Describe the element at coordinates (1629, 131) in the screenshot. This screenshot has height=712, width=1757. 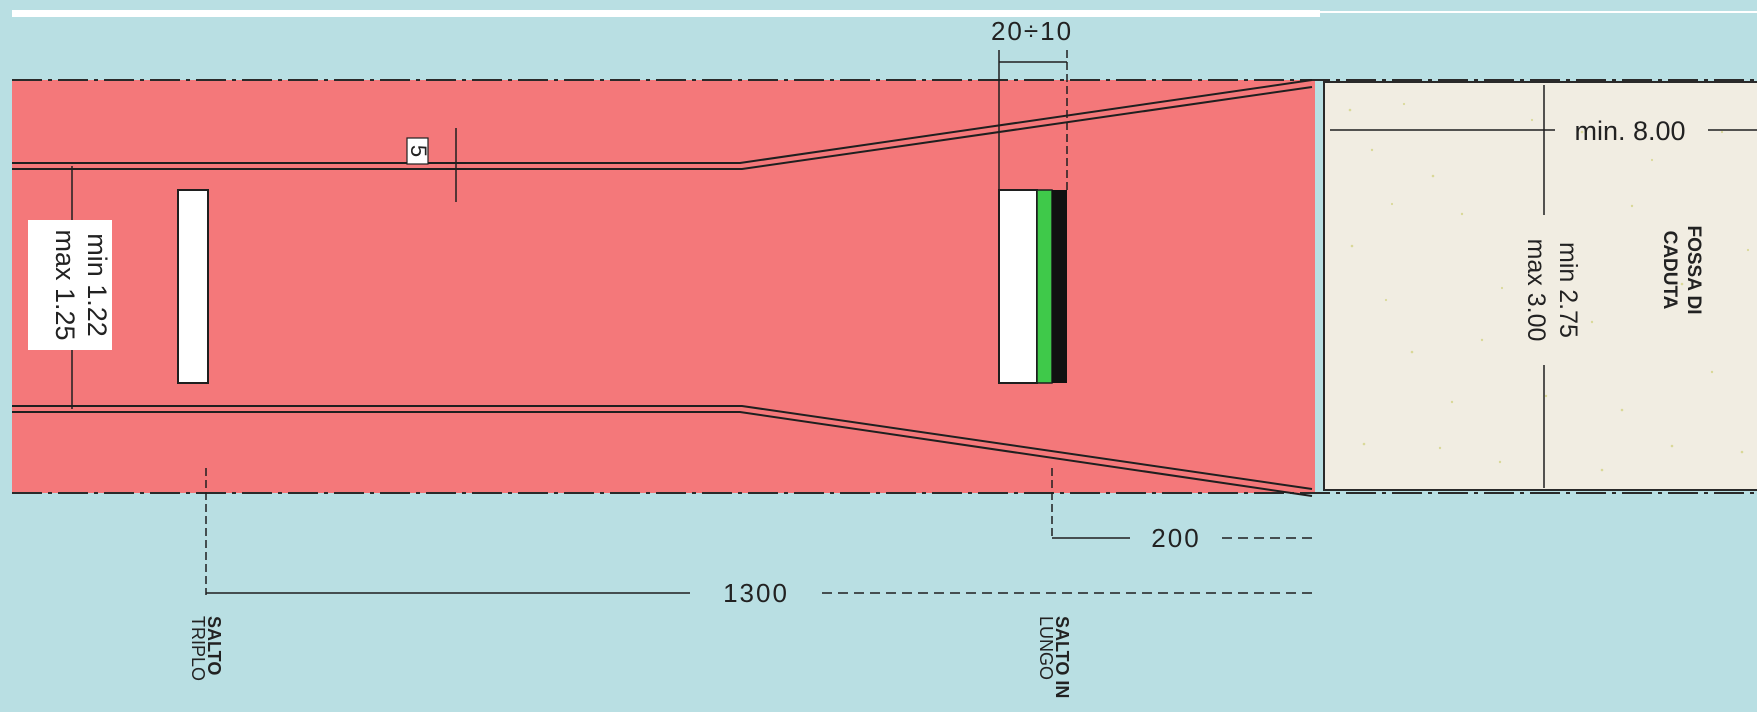
I see `pit-length-label: min. 8.00` at that location.